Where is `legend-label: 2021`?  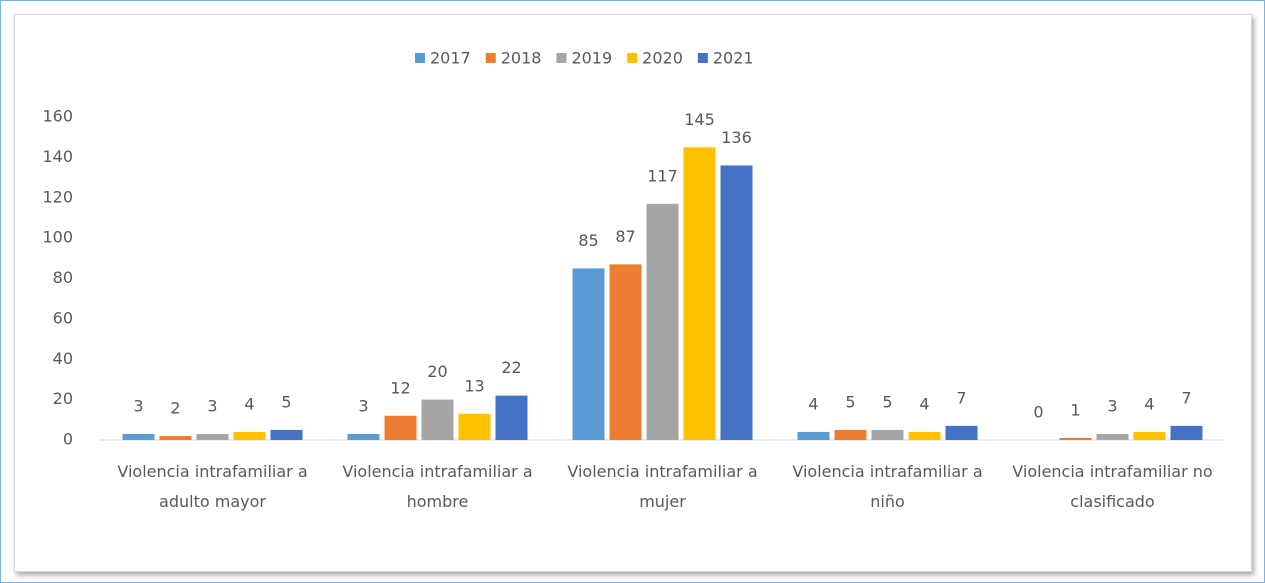
legend-label: 2021 is located at coordinates (733, 58).